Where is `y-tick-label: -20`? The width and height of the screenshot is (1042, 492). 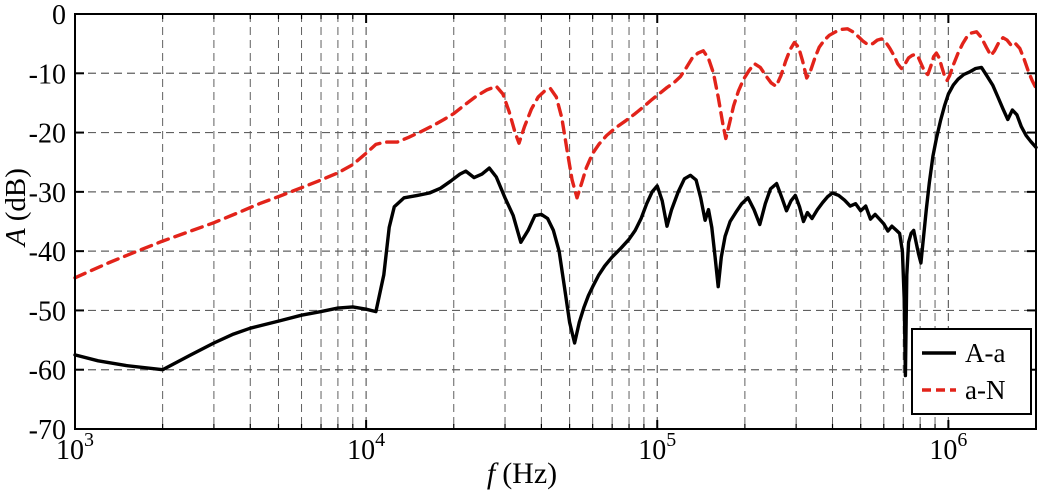
y-tick-label: -20 is located at coordinates (47, 134).